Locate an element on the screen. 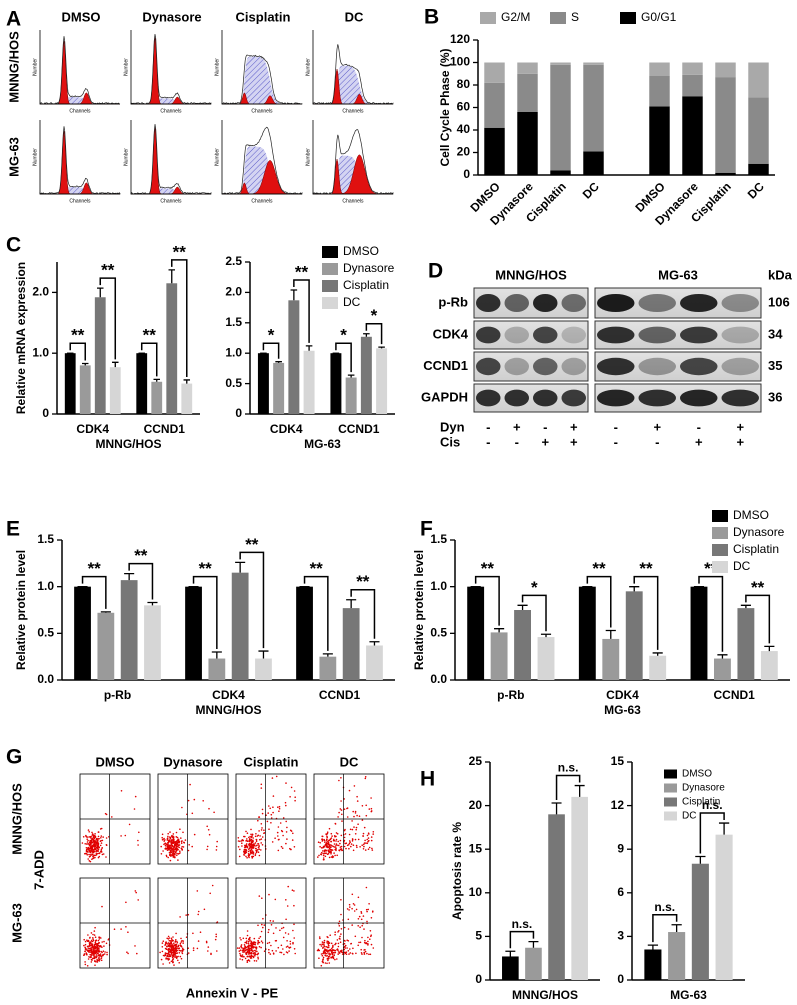  y-axis-label: Relative protein level is located at coordinates (21, 610).